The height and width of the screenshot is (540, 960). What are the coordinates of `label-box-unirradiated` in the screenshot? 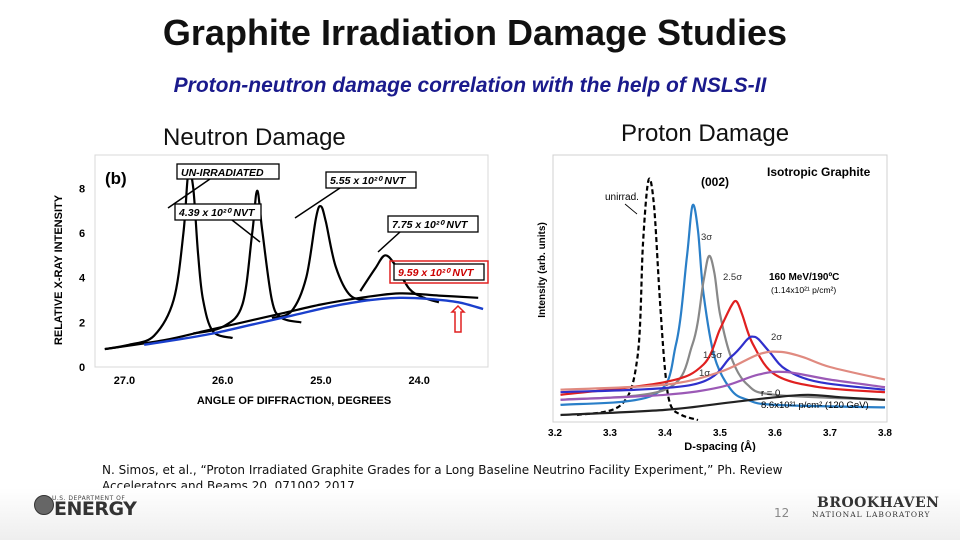 It's located at (228, 171).